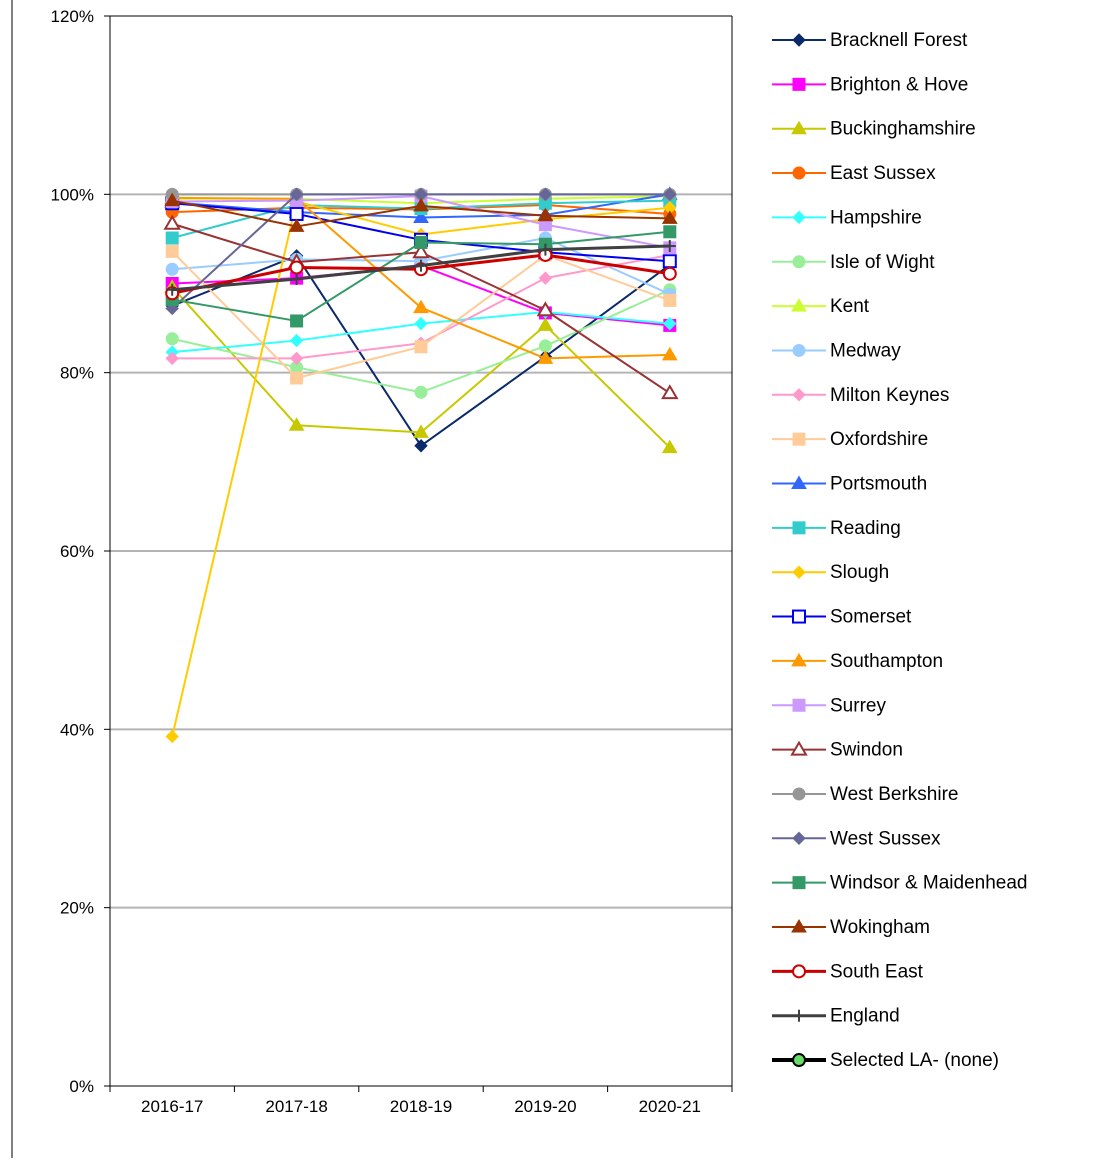 The image size is (1094, 1163). What do you see at coordinates (870, 40) in the screenshot?
I see `legend-item-bracknell-forest: Bracknell Forest` at bounding box center [870, 40].